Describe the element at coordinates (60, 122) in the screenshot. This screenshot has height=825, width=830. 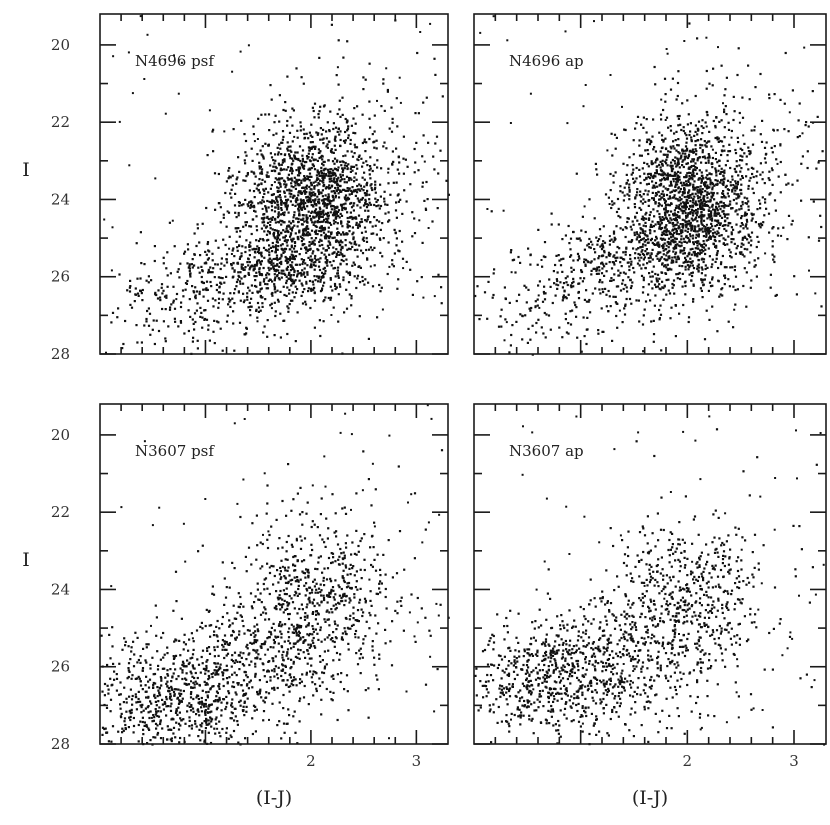
I see `y-tick-label: 22` at that location.